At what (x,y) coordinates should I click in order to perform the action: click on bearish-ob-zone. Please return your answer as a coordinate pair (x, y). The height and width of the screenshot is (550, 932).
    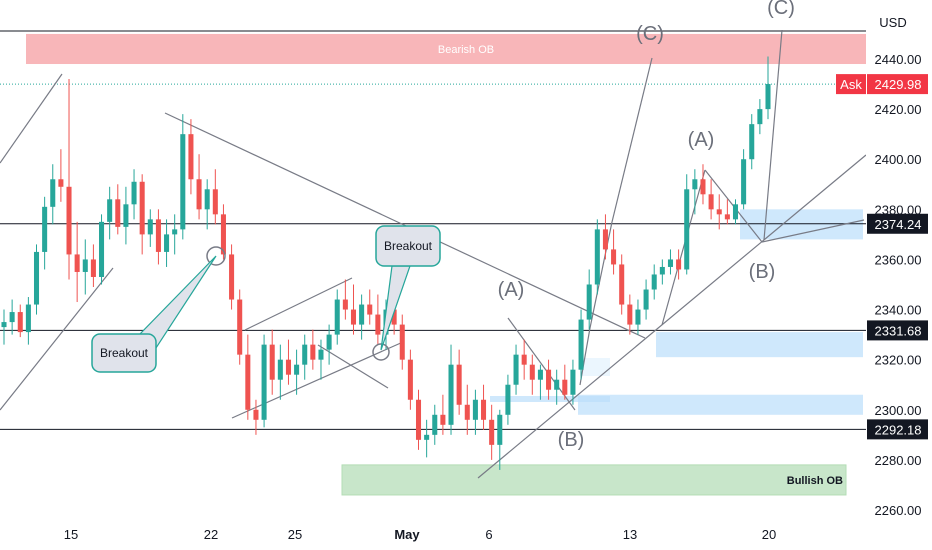
    Looking at the image, I should click on (446, 49).